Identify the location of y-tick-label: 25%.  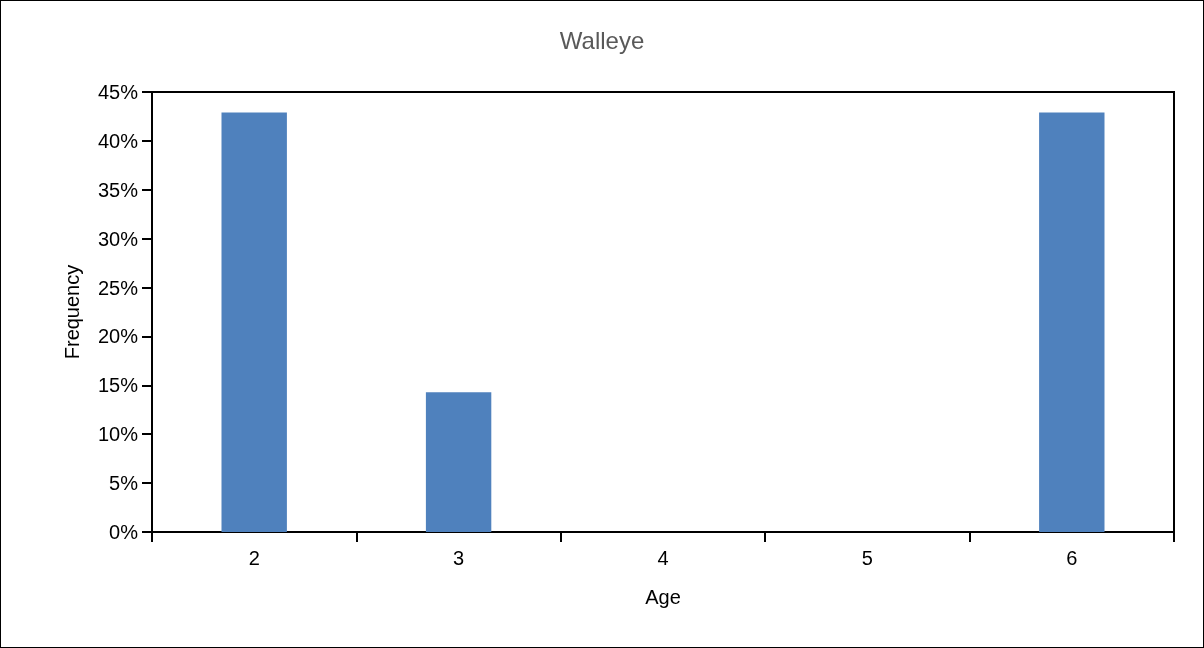
(118, 287).